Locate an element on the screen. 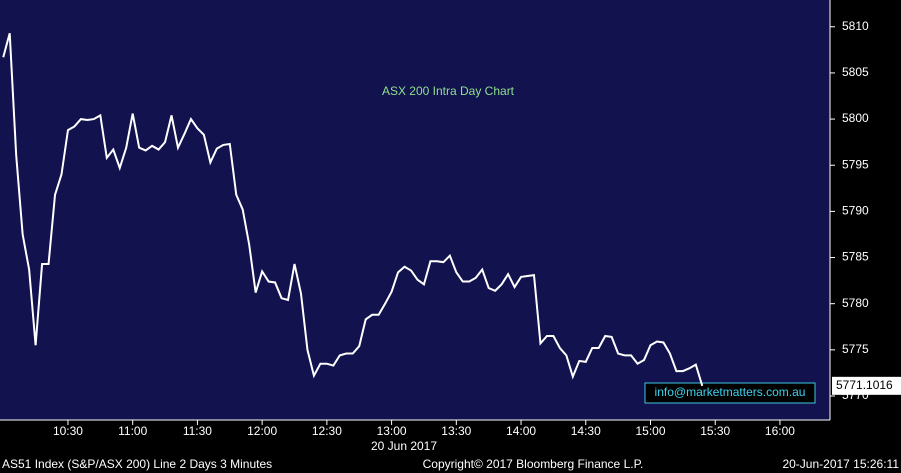  x-tick-label: 13:30 is located at coordinates (456, 431).